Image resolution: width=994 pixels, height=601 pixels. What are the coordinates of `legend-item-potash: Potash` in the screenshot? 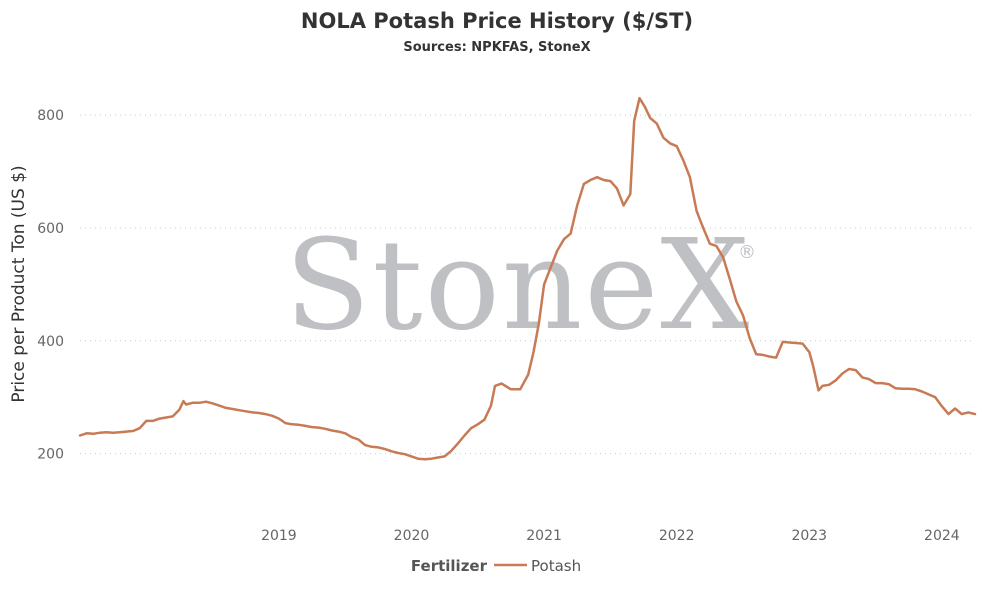 It's located at (556, 566).